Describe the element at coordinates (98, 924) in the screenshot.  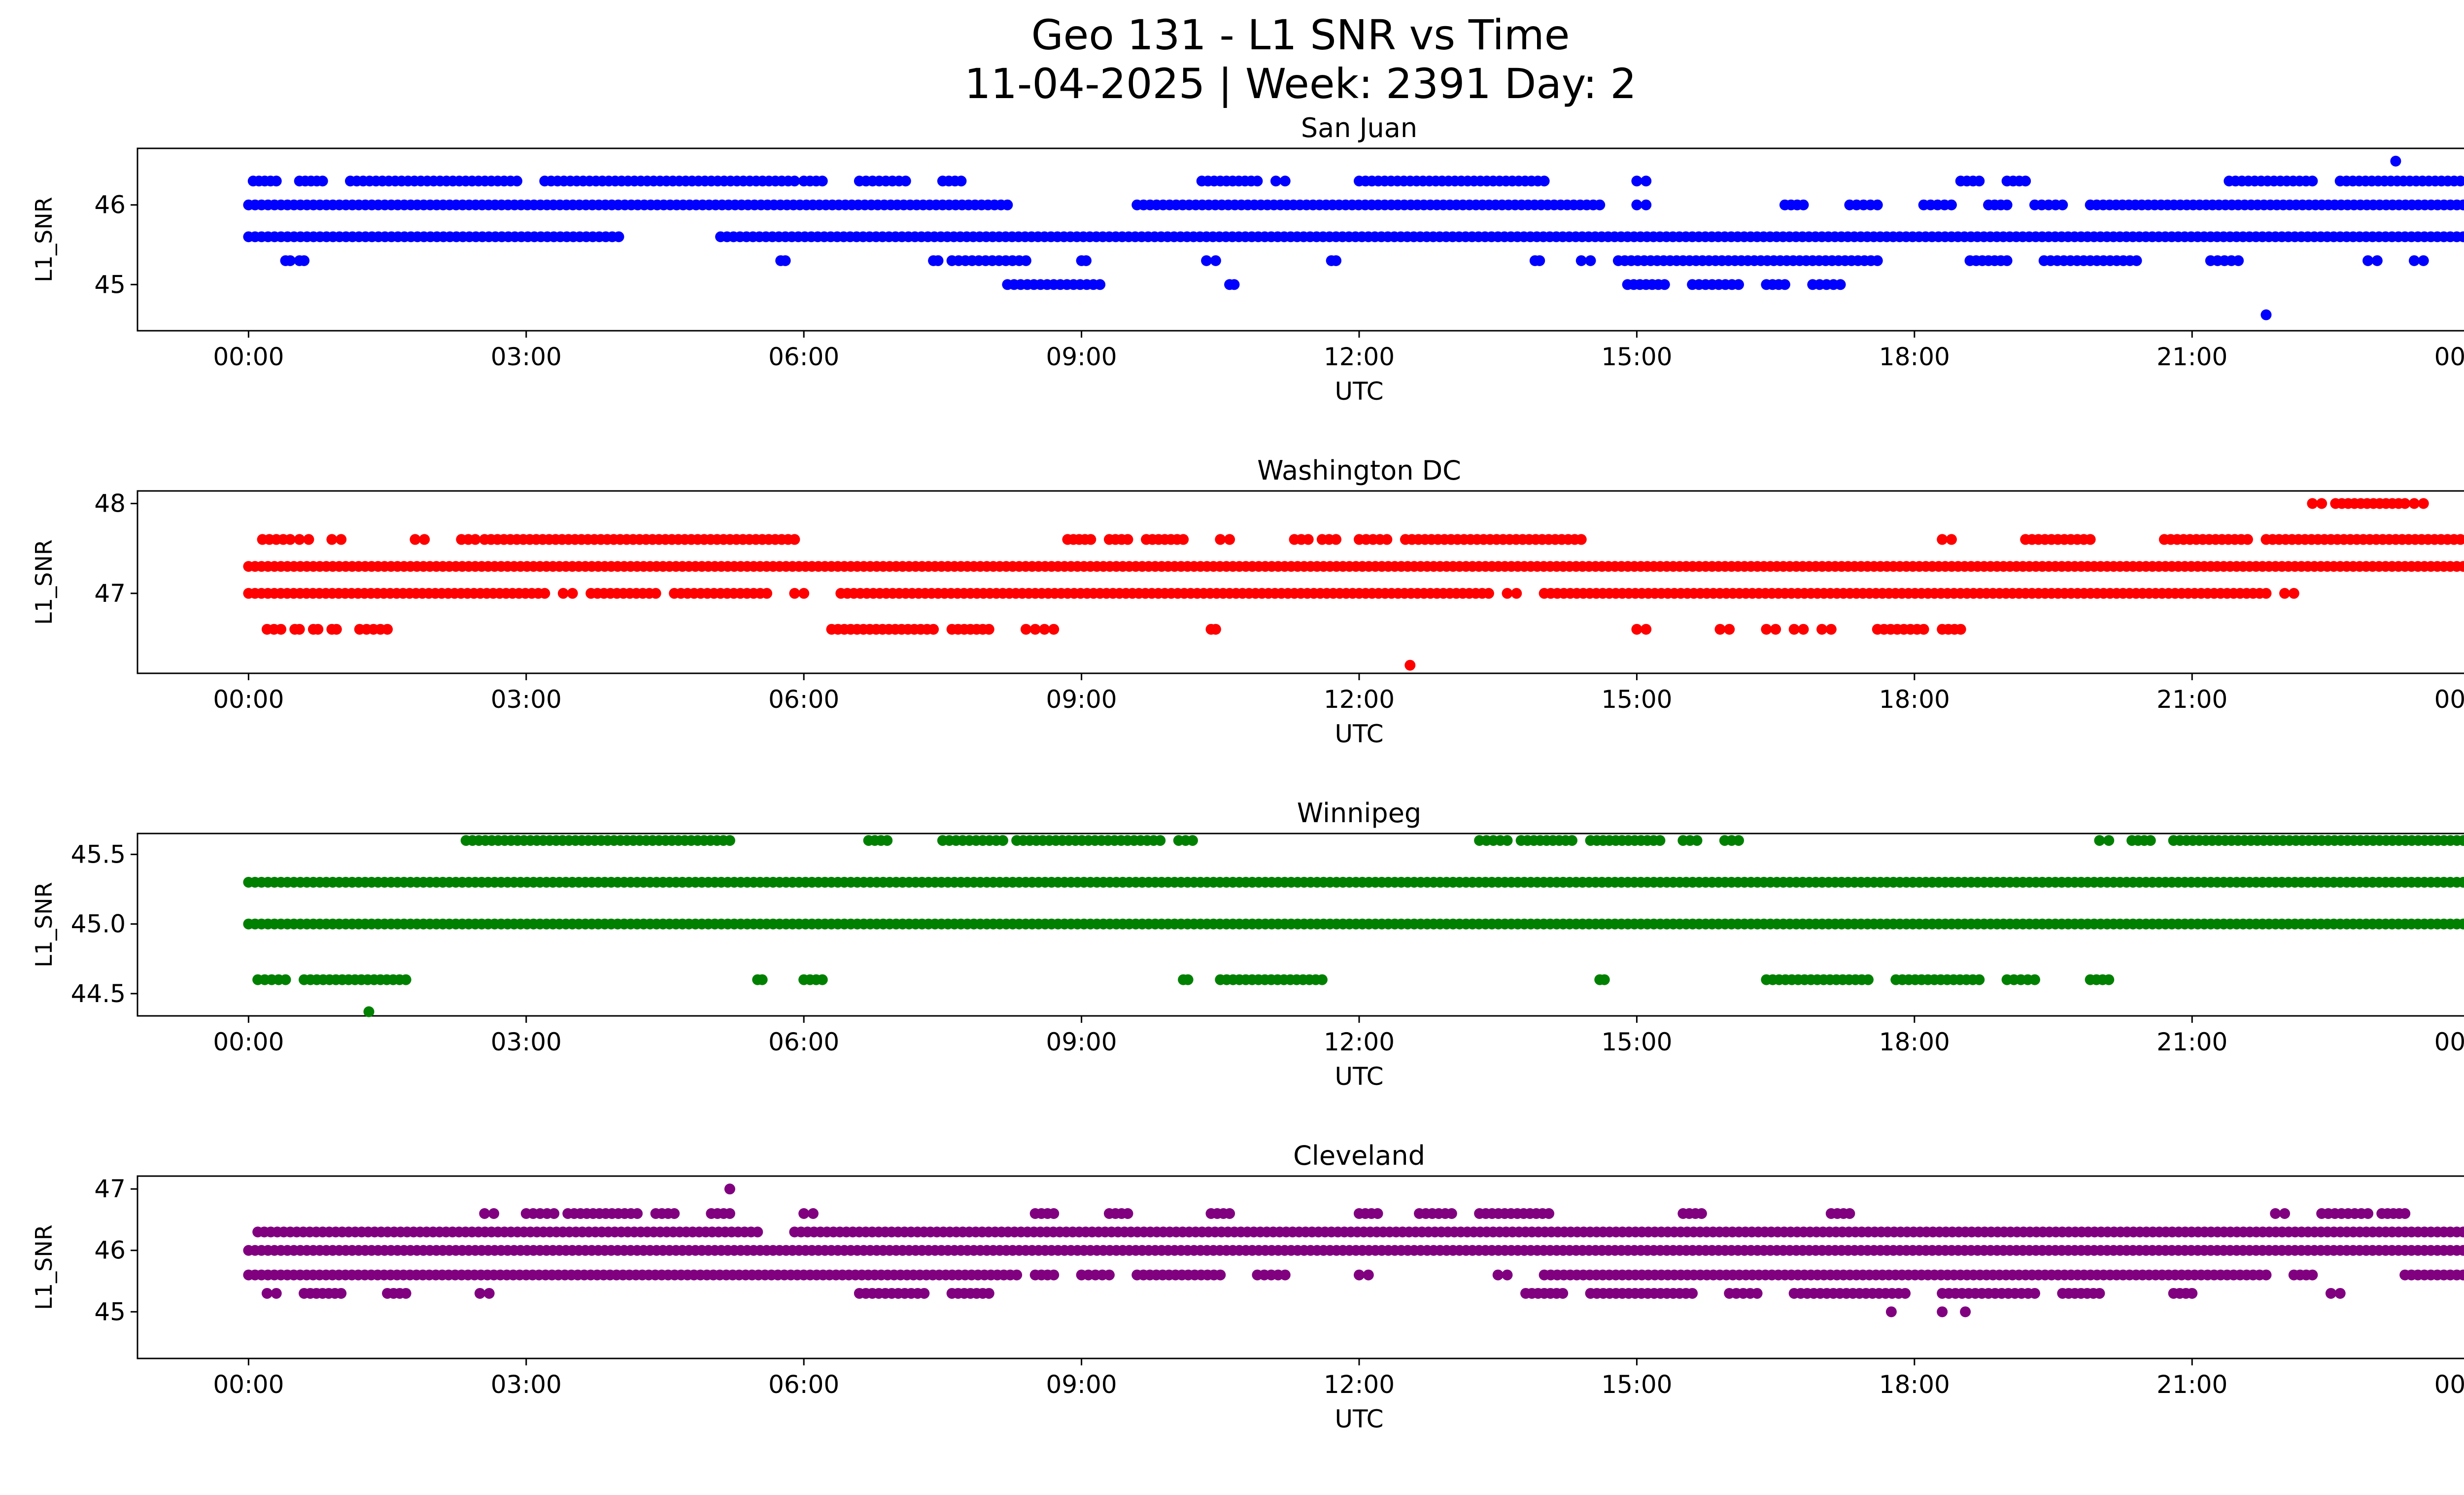
I see `y-tick-label: 45.0` at that location.